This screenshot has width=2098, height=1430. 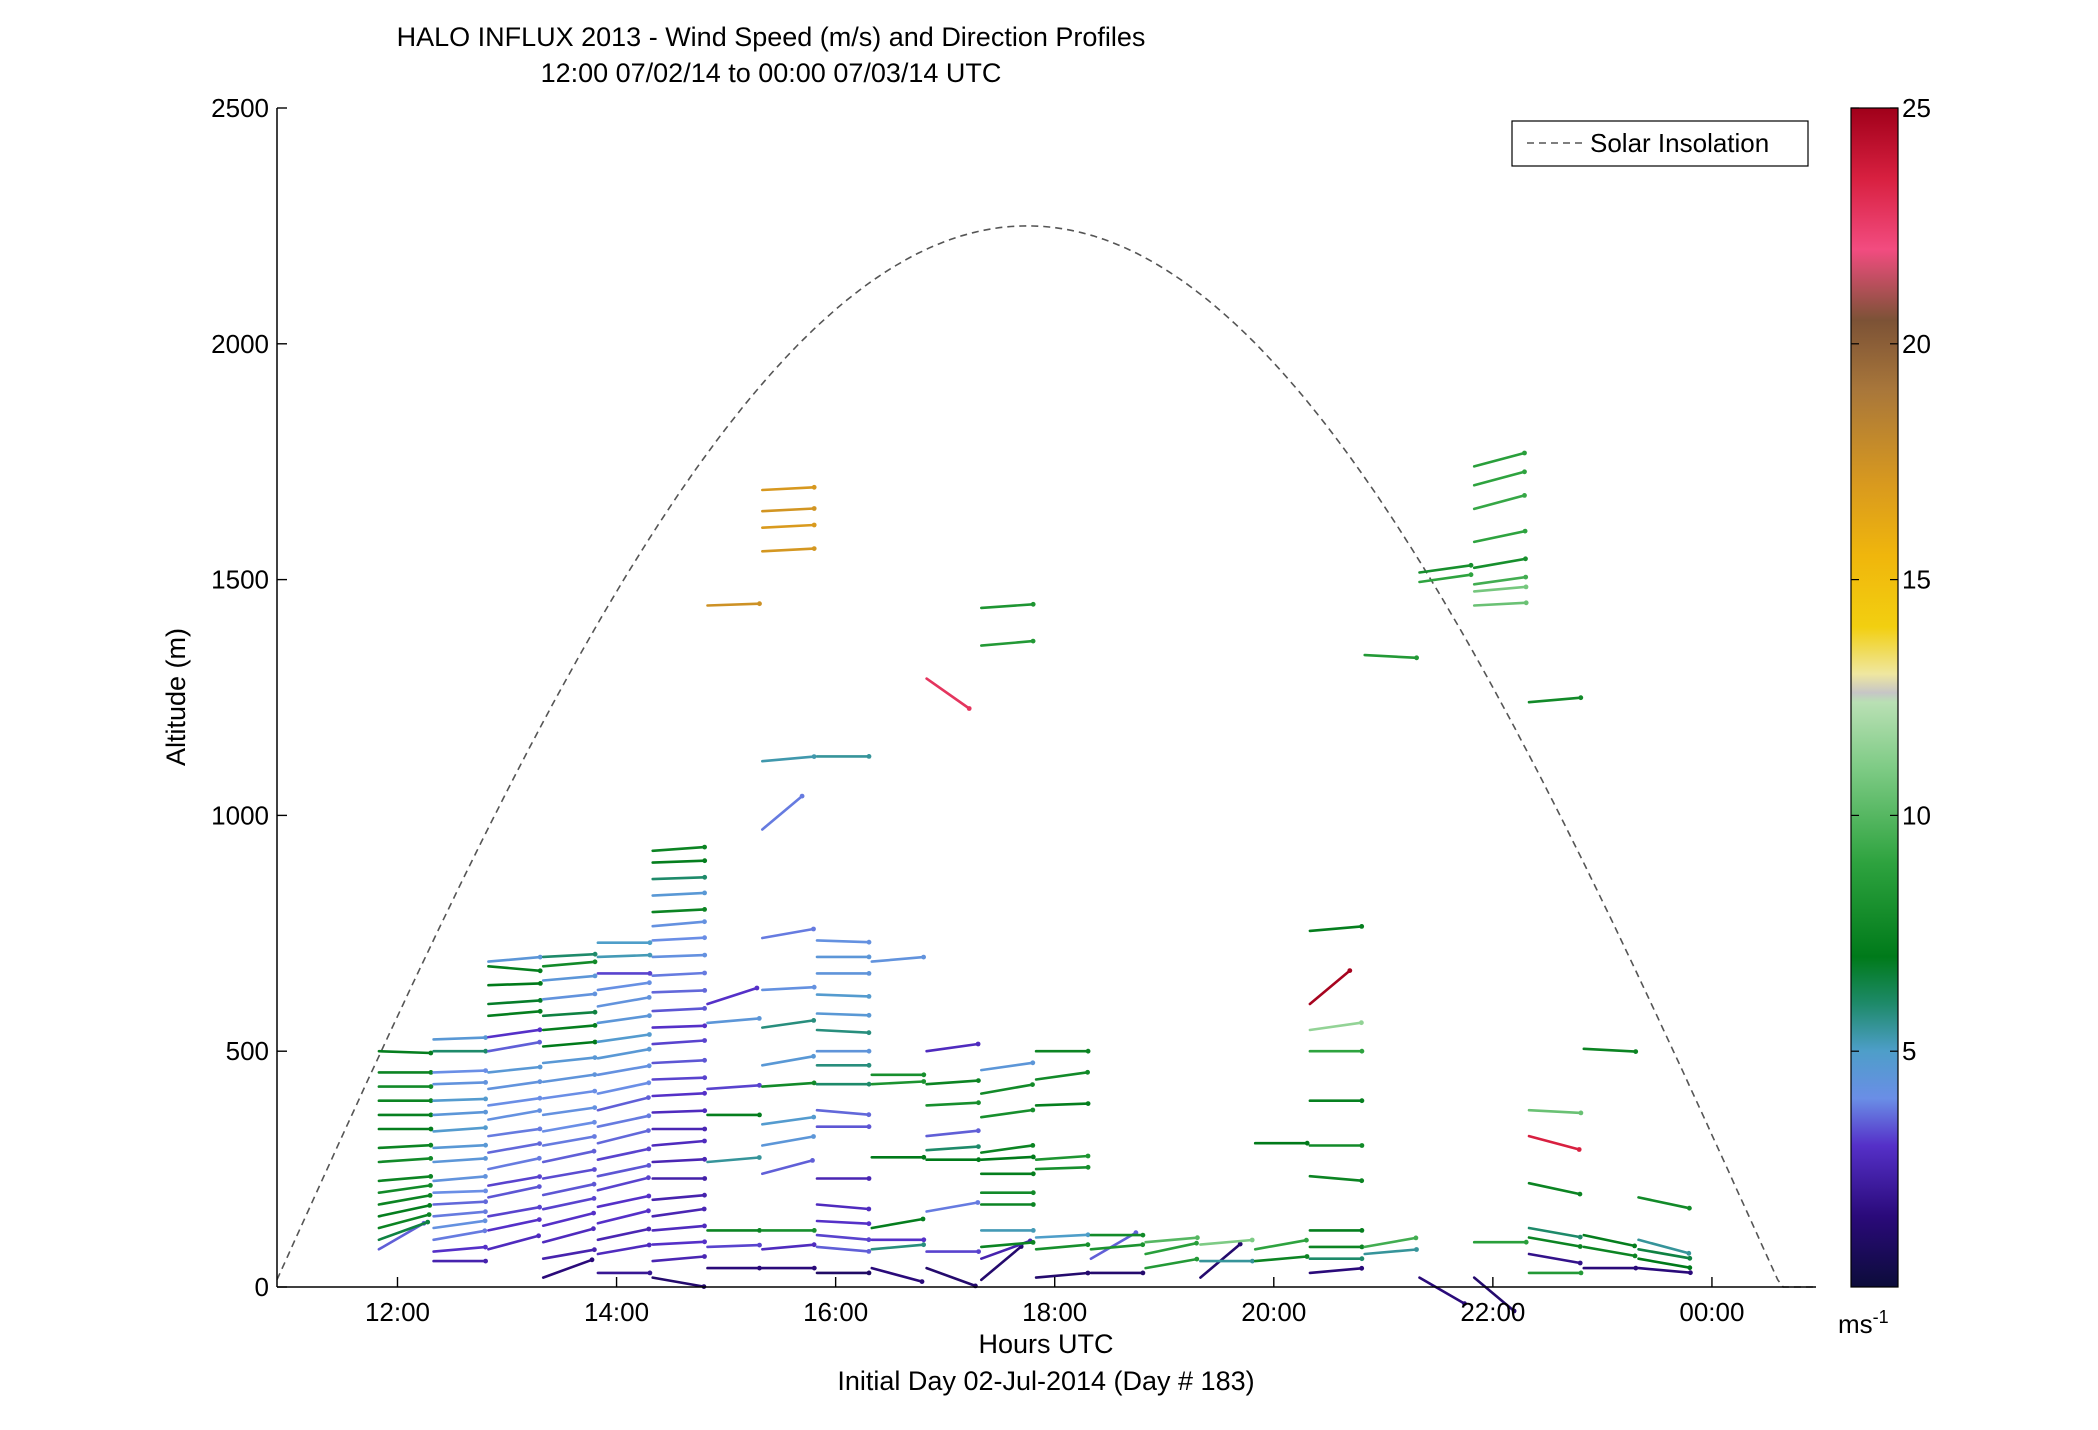 I want to click on y-tick-label: 2000, so click(x=240, y=344).